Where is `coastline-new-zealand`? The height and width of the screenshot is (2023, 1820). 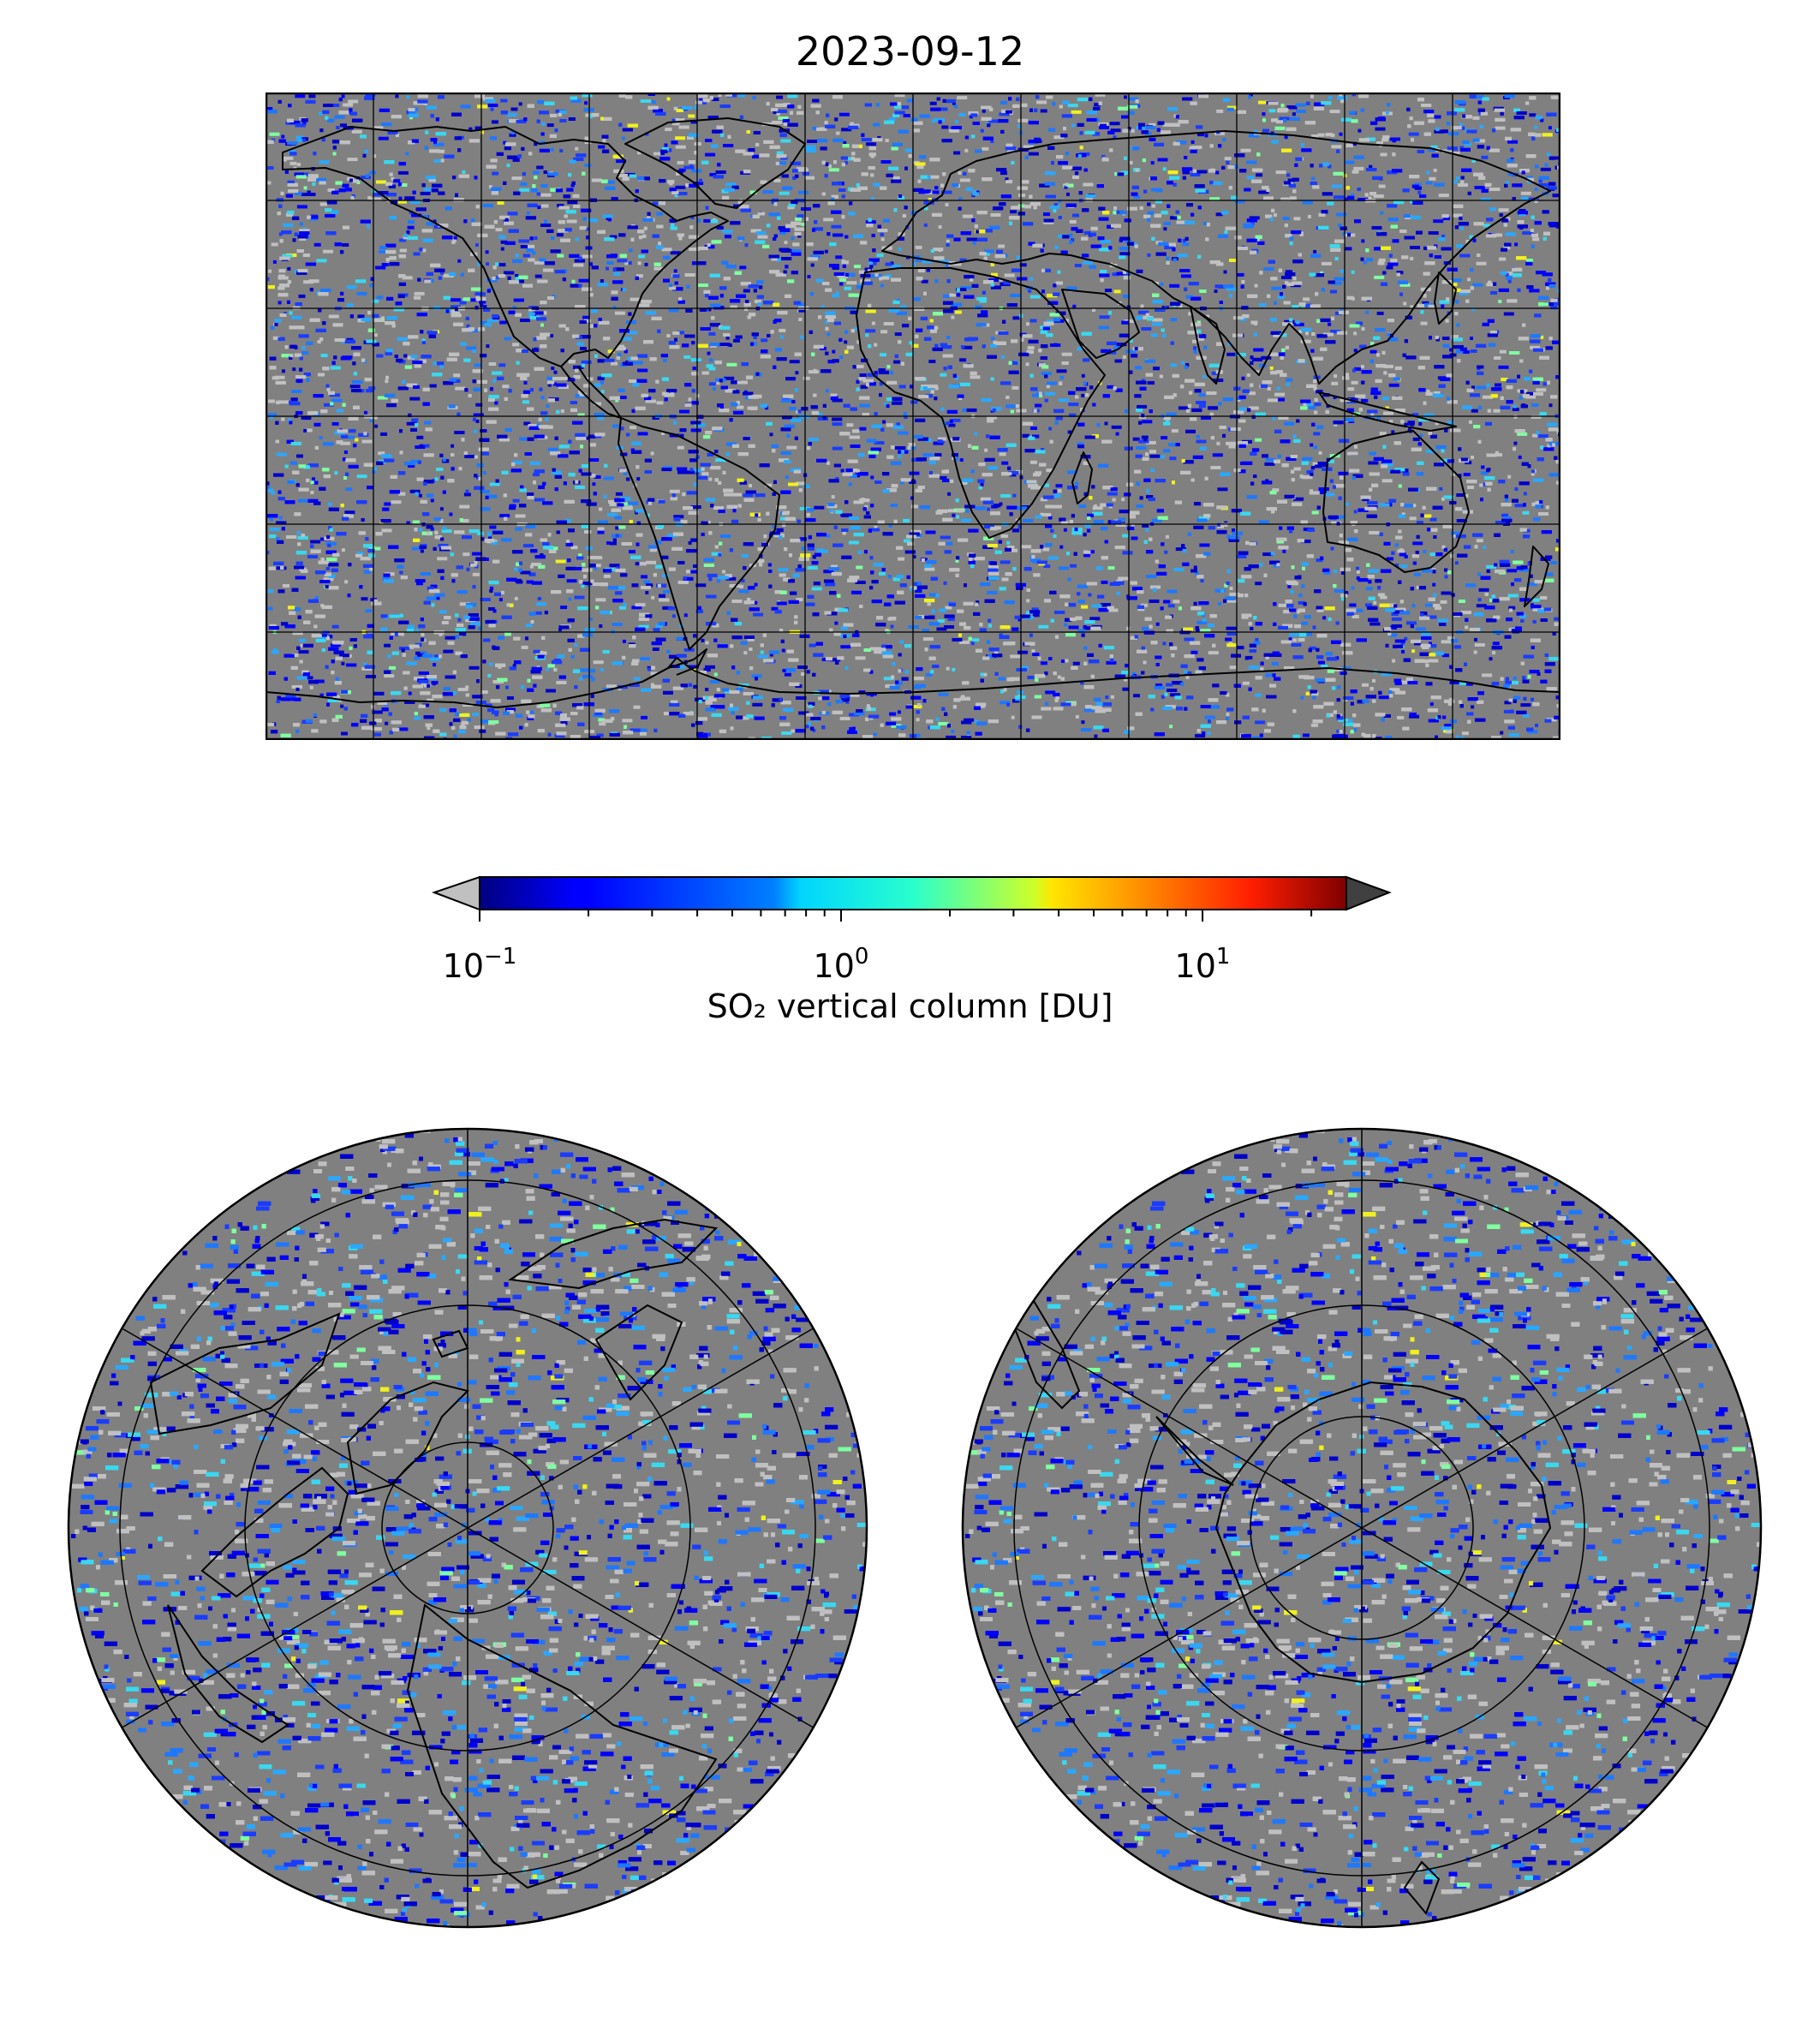 coastline-new-zealand is located at coordinates (1536, 576).